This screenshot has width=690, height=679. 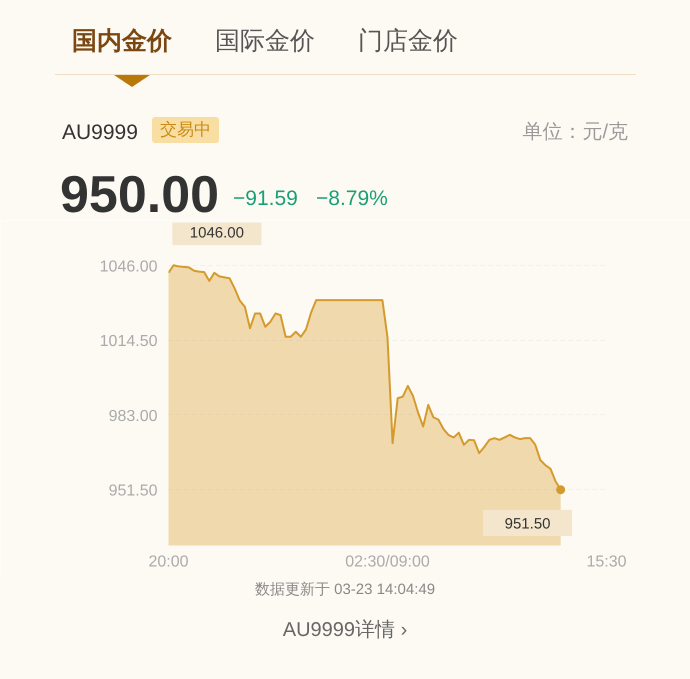 What do you see at coordinates (352, 199) in the screenshot?
I see `text: −8.79%` at bounding box center [352, 199].